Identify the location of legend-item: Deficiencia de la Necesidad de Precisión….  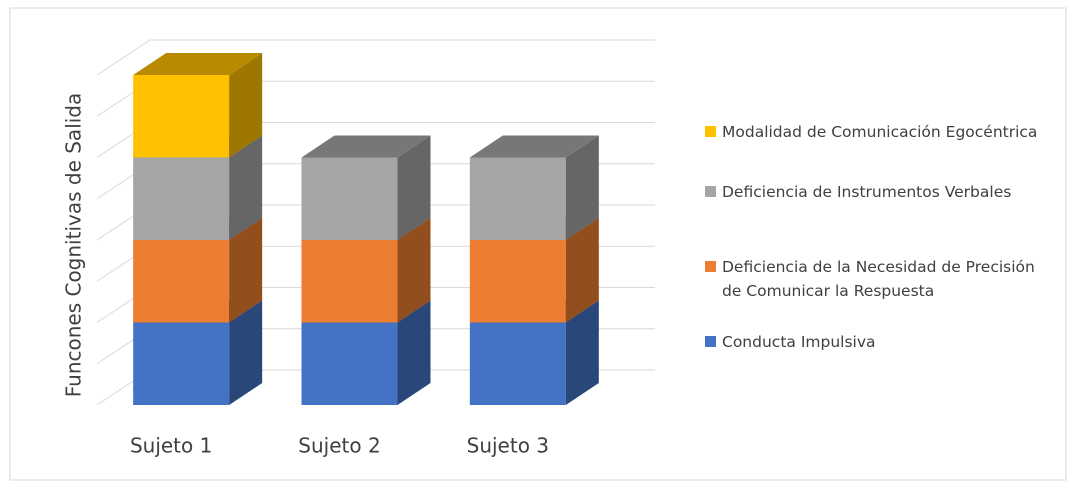
(880, 279).